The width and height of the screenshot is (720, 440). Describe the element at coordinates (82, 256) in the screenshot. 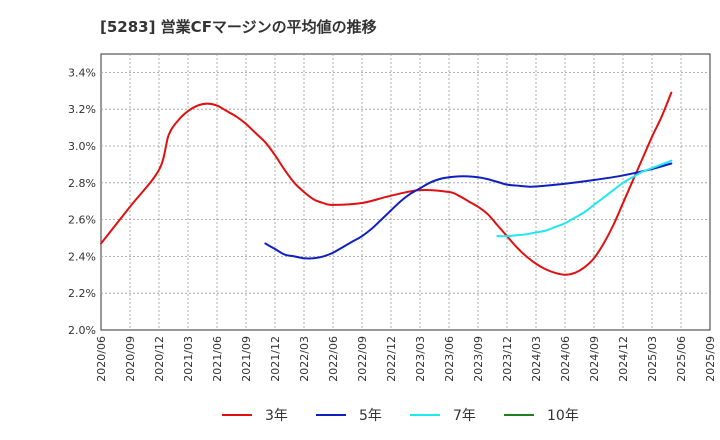

I see `y-tick-label: 2.4%` at that location.